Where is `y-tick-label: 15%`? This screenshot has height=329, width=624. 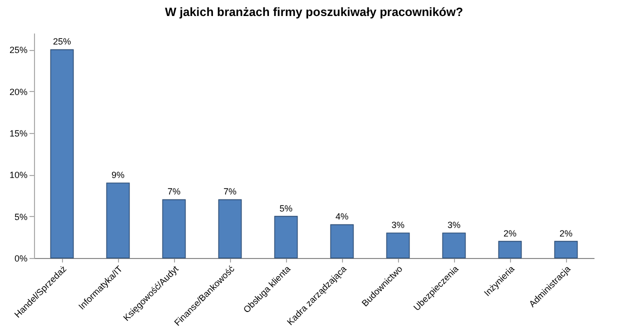 y-tick-label: 15% is located at coordinates (18, 133).